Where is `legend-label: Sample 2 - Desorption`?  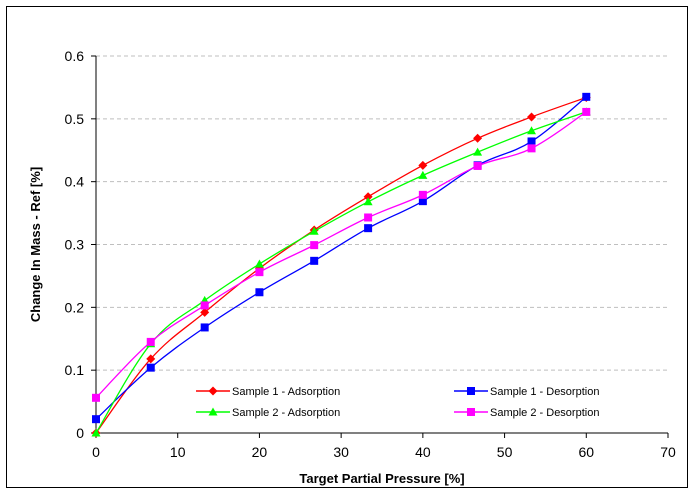
legend-label: Sample 2 - Desorption is located at coordinates (544, 413).